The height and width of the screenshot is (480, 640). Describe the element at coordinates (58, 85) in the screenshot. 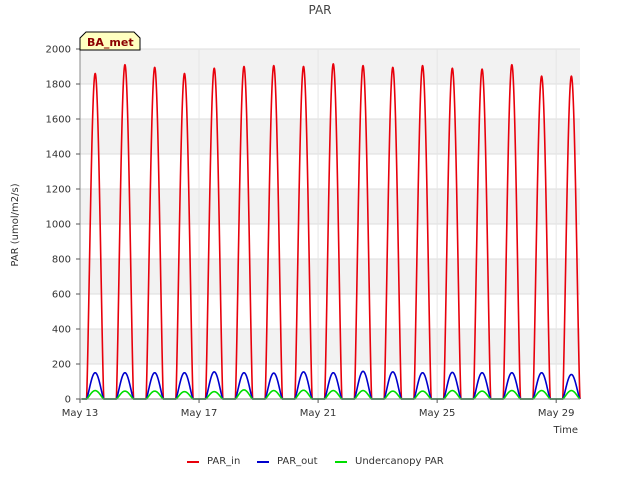

I see `y-tick-label: 1800` at that location.